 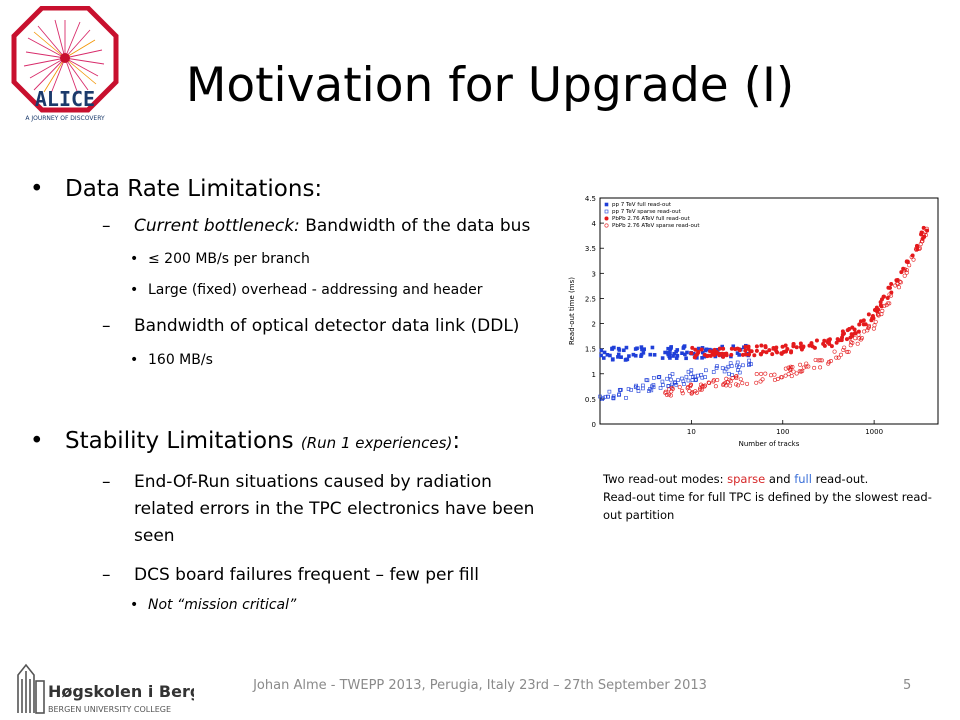 I want to click on stability-heading-note: (Run 1 experiences), so click(x=376, y=443).